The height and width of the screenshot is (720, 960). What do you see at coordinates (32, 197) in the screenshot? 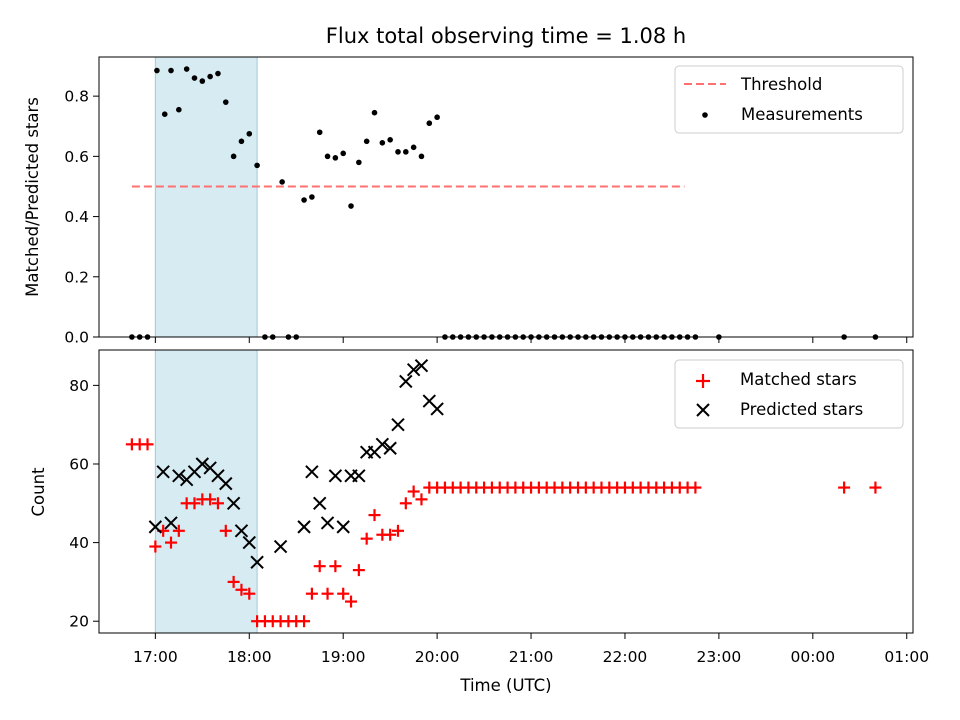
I see `top-y-axis-label: Matched/Predicted stars` at bounding box center [32, 197].